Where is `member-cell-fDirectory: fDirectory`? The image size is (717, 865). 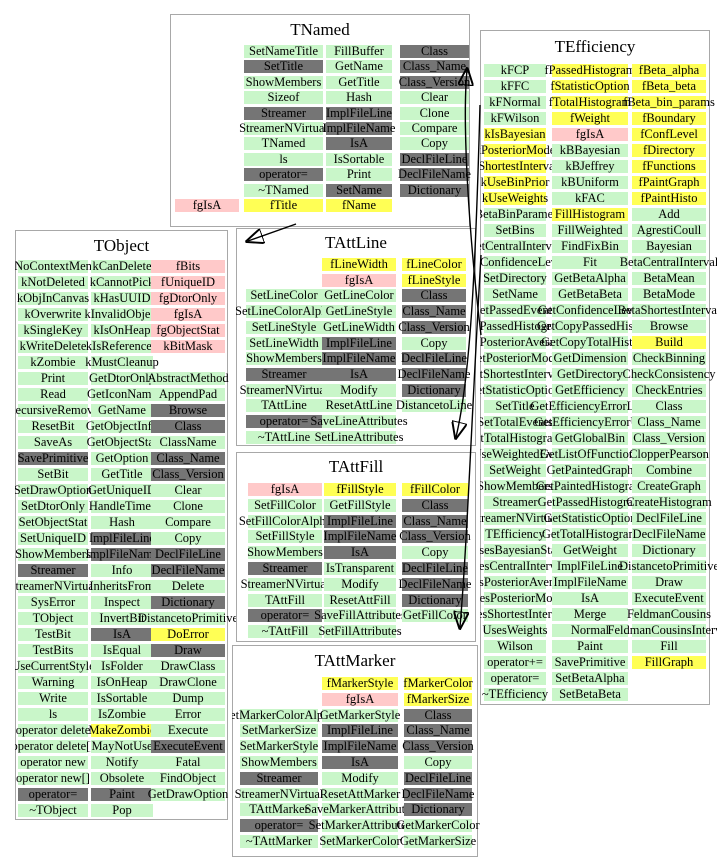 member-cell-fDirectory: fDirectory is located at coordinates (669, 150).